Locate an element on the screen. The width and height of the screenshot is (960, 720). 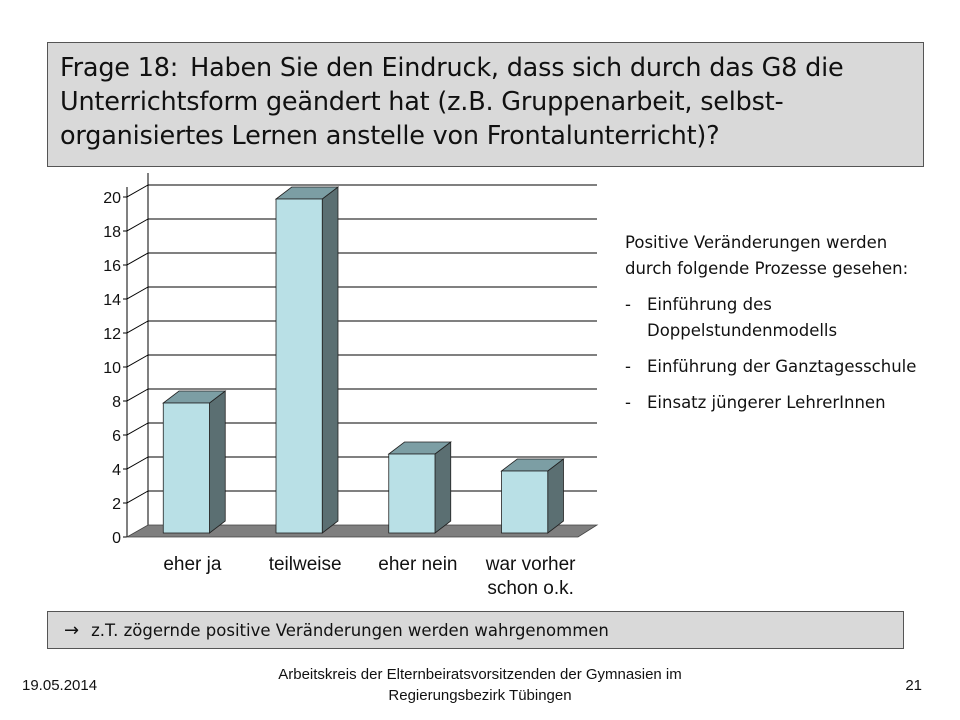
y-tick-label: 6 is located at coordinates (116, 436).